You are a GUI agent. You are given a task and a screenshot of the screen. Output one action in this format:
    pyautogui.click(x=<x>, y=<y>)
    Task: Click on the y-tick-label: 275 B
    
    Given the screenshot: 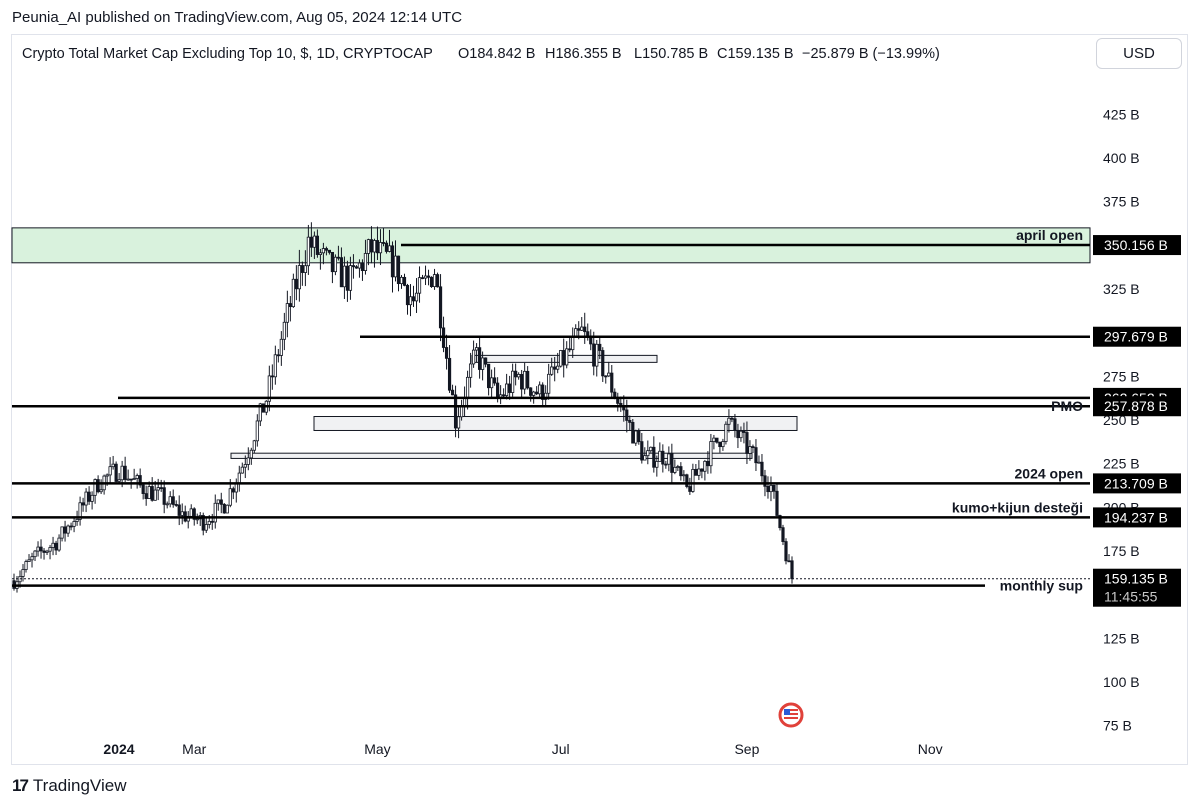 What is the action you would take?
    pyautogui.click(x=1121, y=376)
    